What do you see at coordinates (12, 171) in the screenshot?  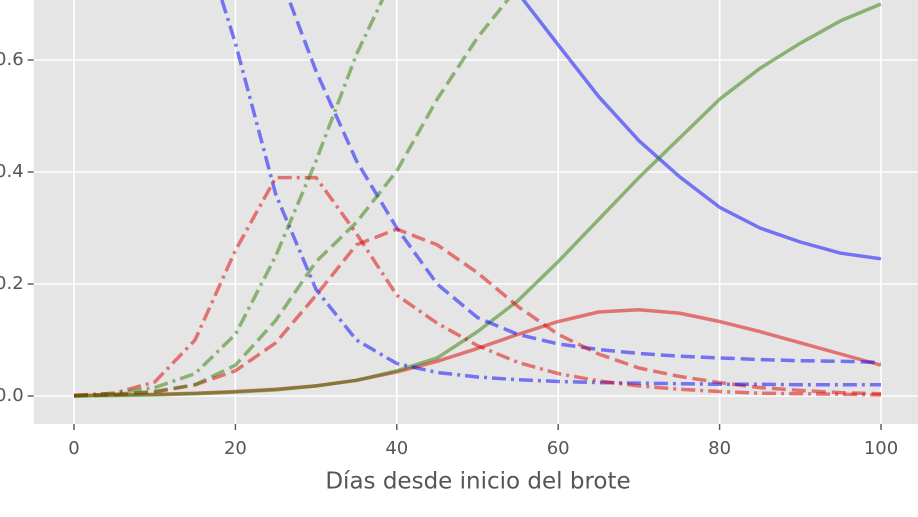 I see `y-tick-label: 0.4` at bounding box center [12, 171].